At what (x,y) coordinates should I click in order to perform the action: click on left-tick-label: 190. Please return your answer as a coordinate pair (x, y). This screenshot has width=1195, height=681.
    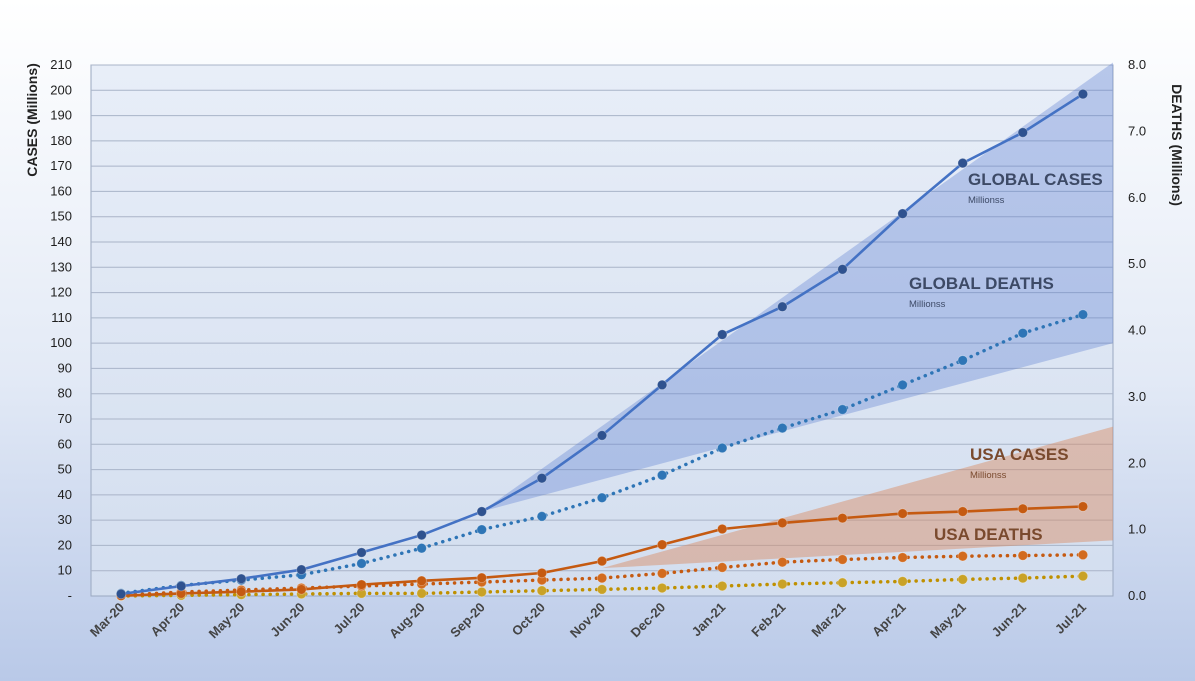
    Looking at the image, I should click on (61, 115).